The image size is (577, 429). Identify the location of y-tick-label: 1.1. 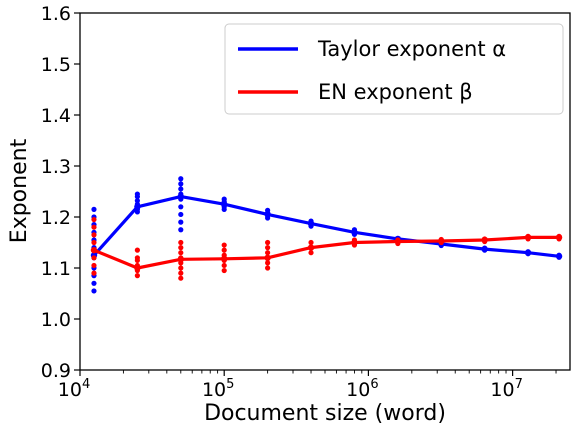
(56, 269).